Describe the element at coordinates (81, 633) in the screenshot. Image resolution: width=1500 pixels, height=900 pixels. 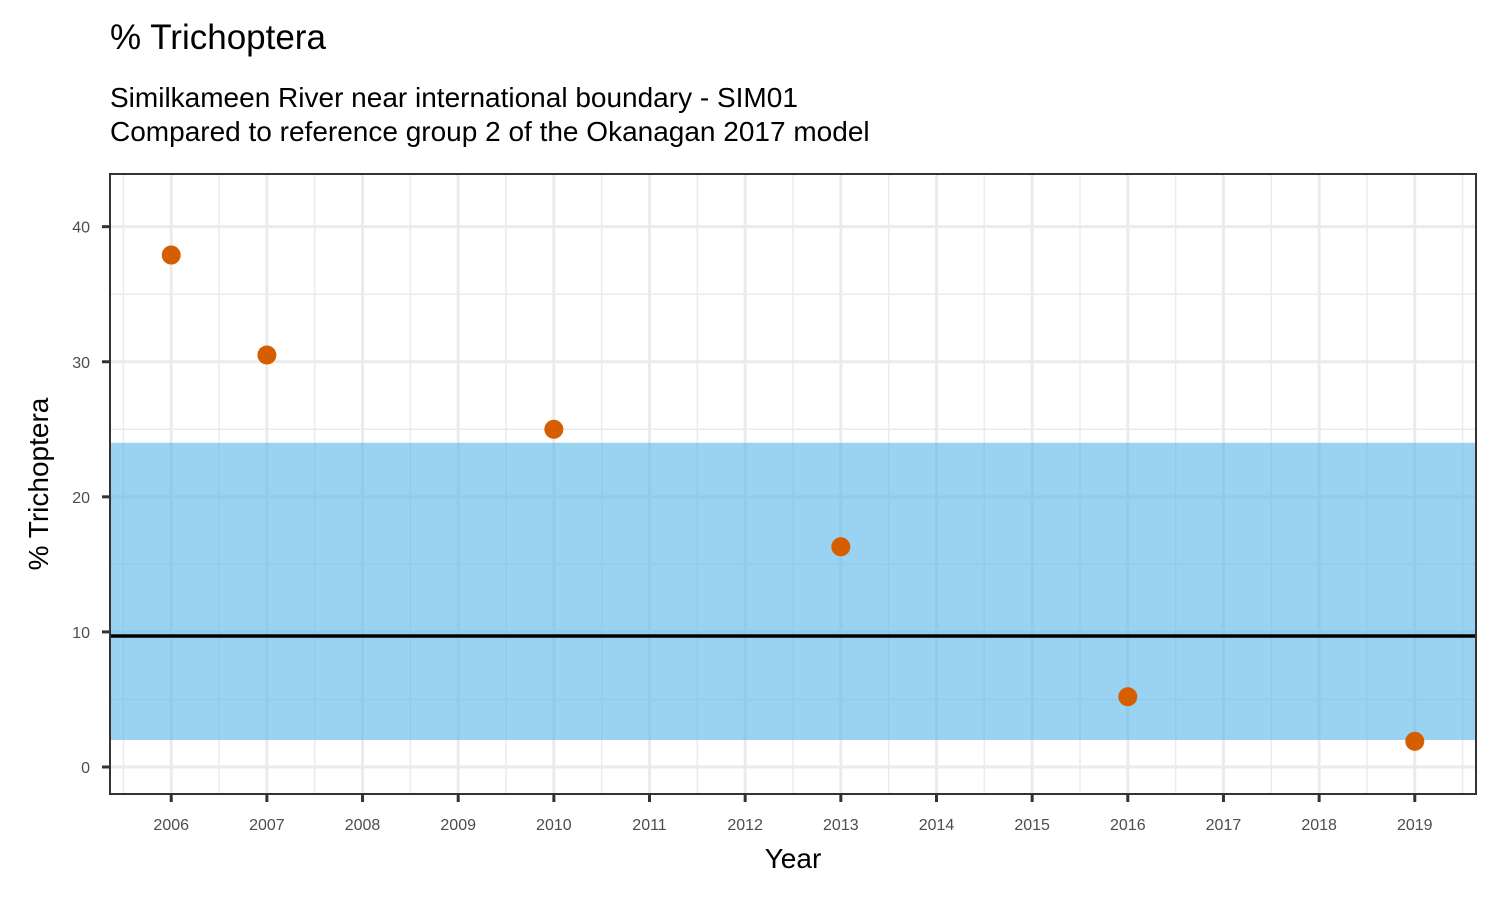
I see `y-tick-label: 10` at that location.